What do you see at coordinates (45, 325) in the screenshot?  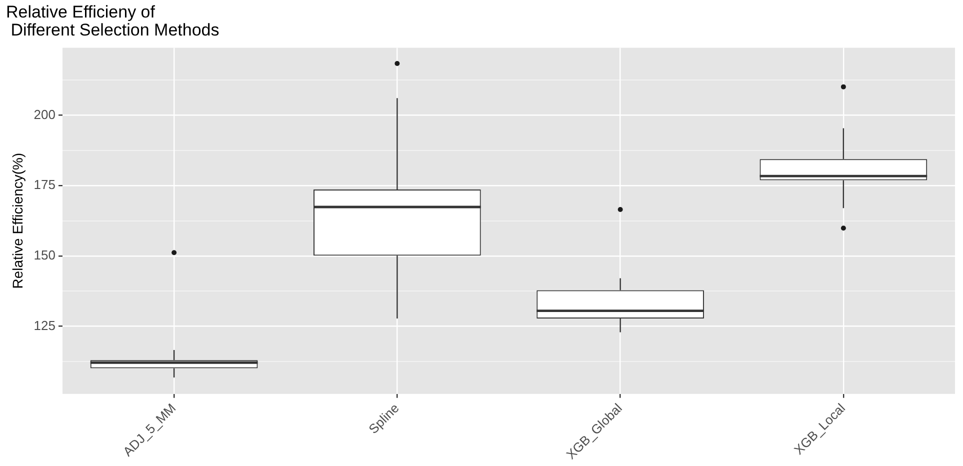 I see `y-tick-label: 125` at bounding box center [45, 325].